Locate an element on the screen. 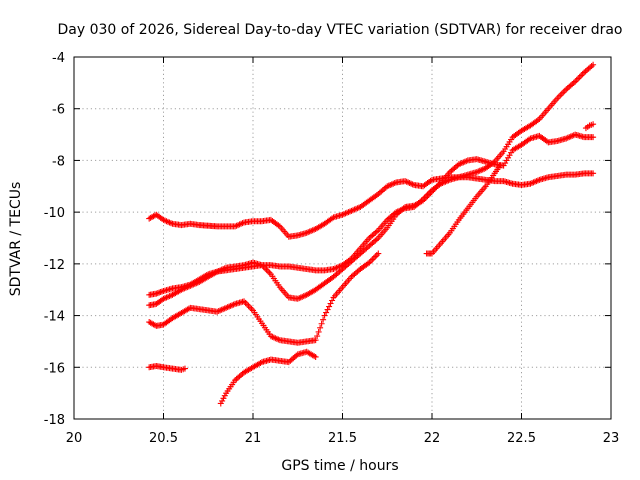 This screenshot has height=480, width=640. x-tick-label: 22.5 is located at coordinates (521, 438).